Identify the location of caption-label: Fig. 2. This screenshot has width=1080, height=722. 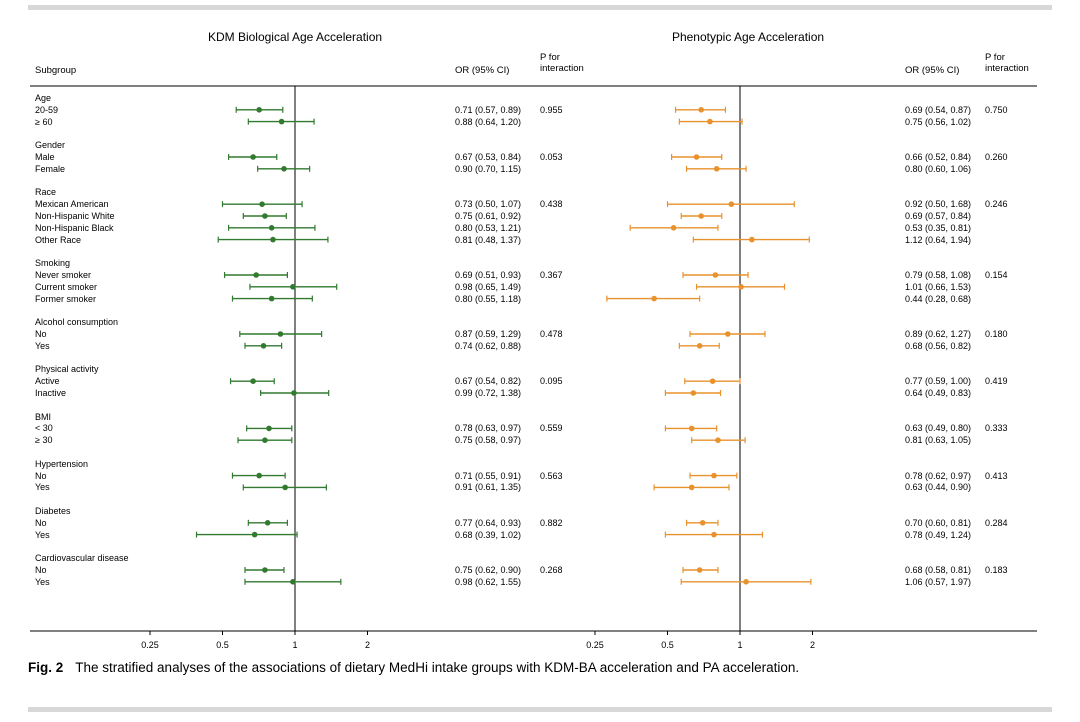
(46, 667).